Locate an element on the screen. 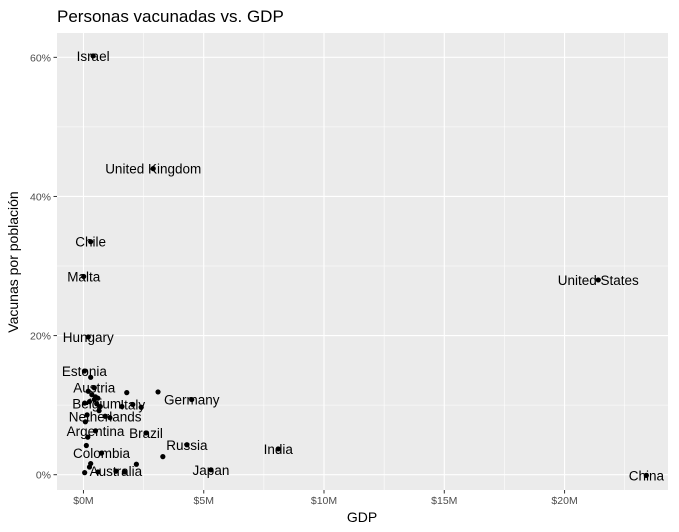 The width and height of the screenshot is (679, 532). x-tick-label: $5M is located at coordinates (204, 501).